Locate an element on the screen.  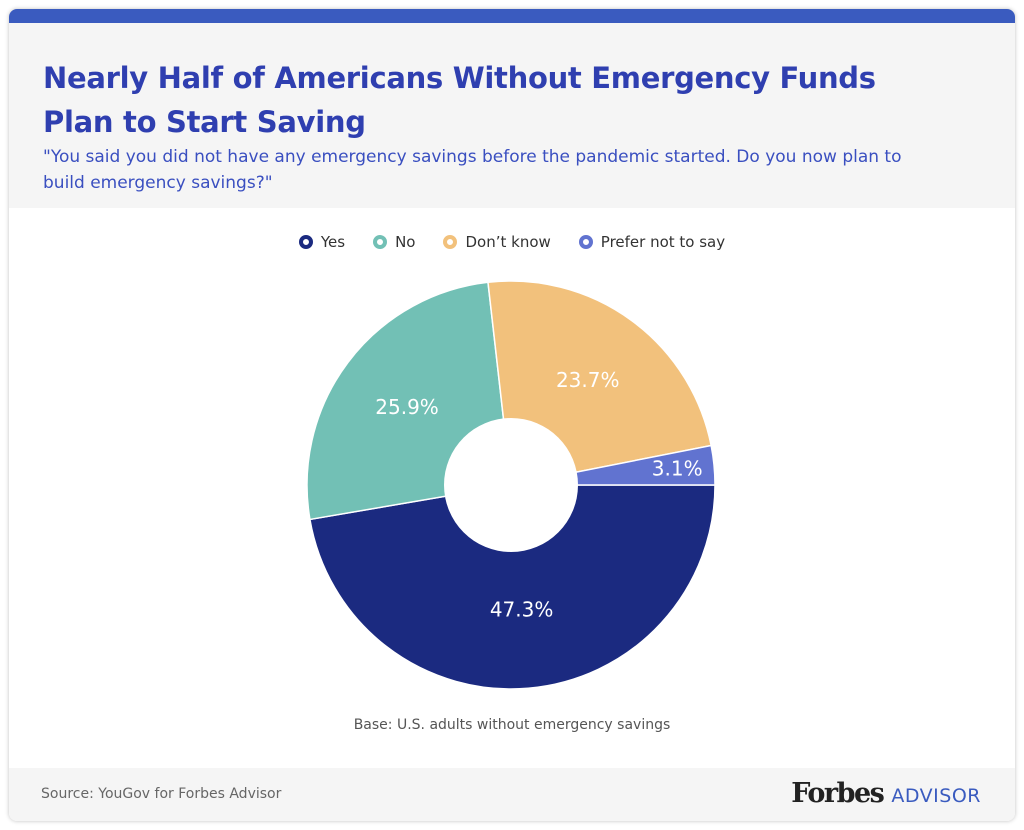
data-label: 3.1% is located at coordinates (677, 468).